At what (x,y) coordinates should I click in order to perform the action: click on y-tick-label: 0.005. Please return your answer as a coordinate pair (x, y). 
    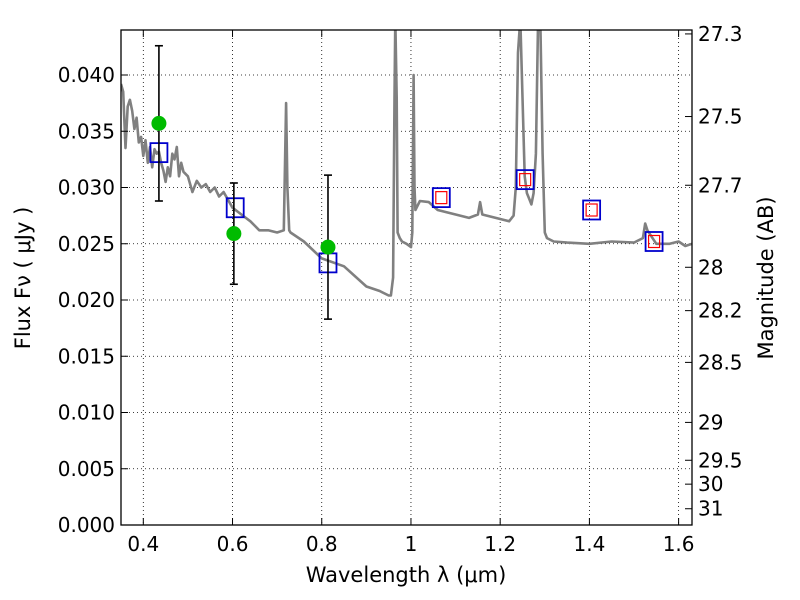
    Looking at the image, I should click on (86, 469).